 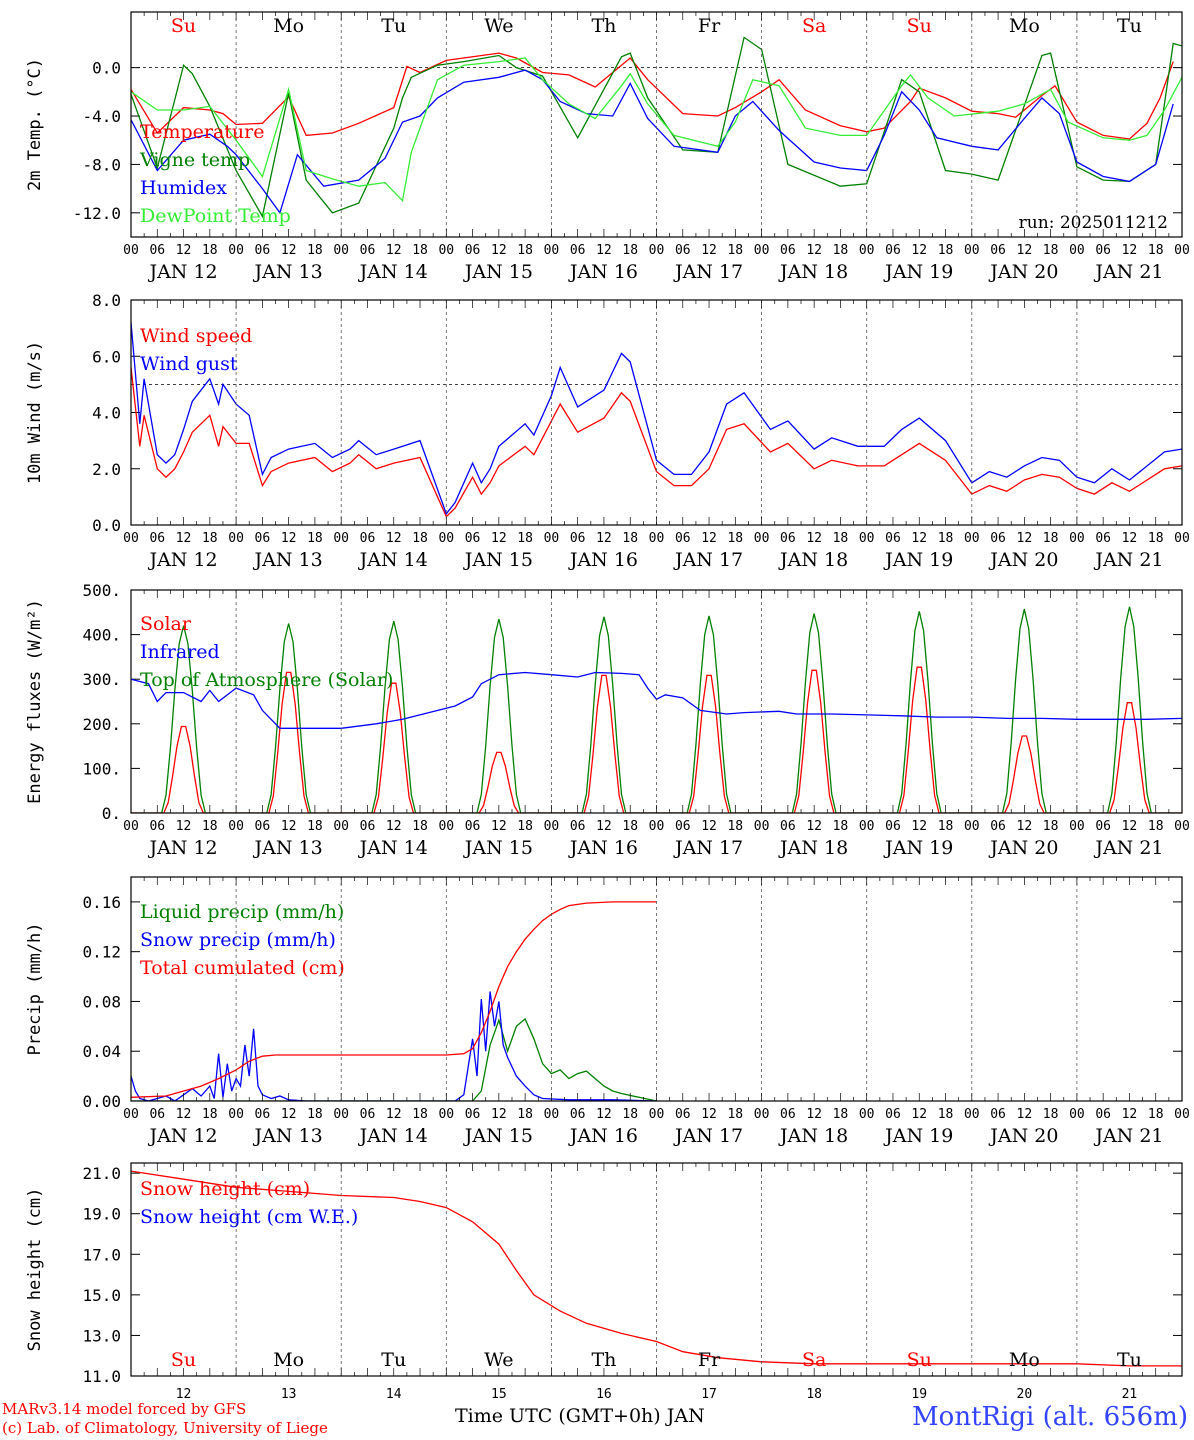 What do you see at coordinates (498, 560) in the screenshot?
I see `day-label: JAN 15` at bounding box center [498, 560].